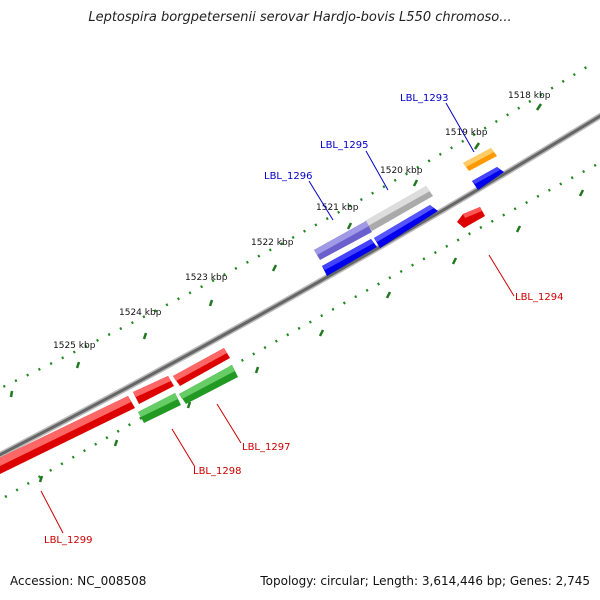 Image resolution: width=600 pixels, height=600 pixels. Describe the element at coordinates (488, 178) in the screenshot. I see `gene-feature-blue-small` at that location.